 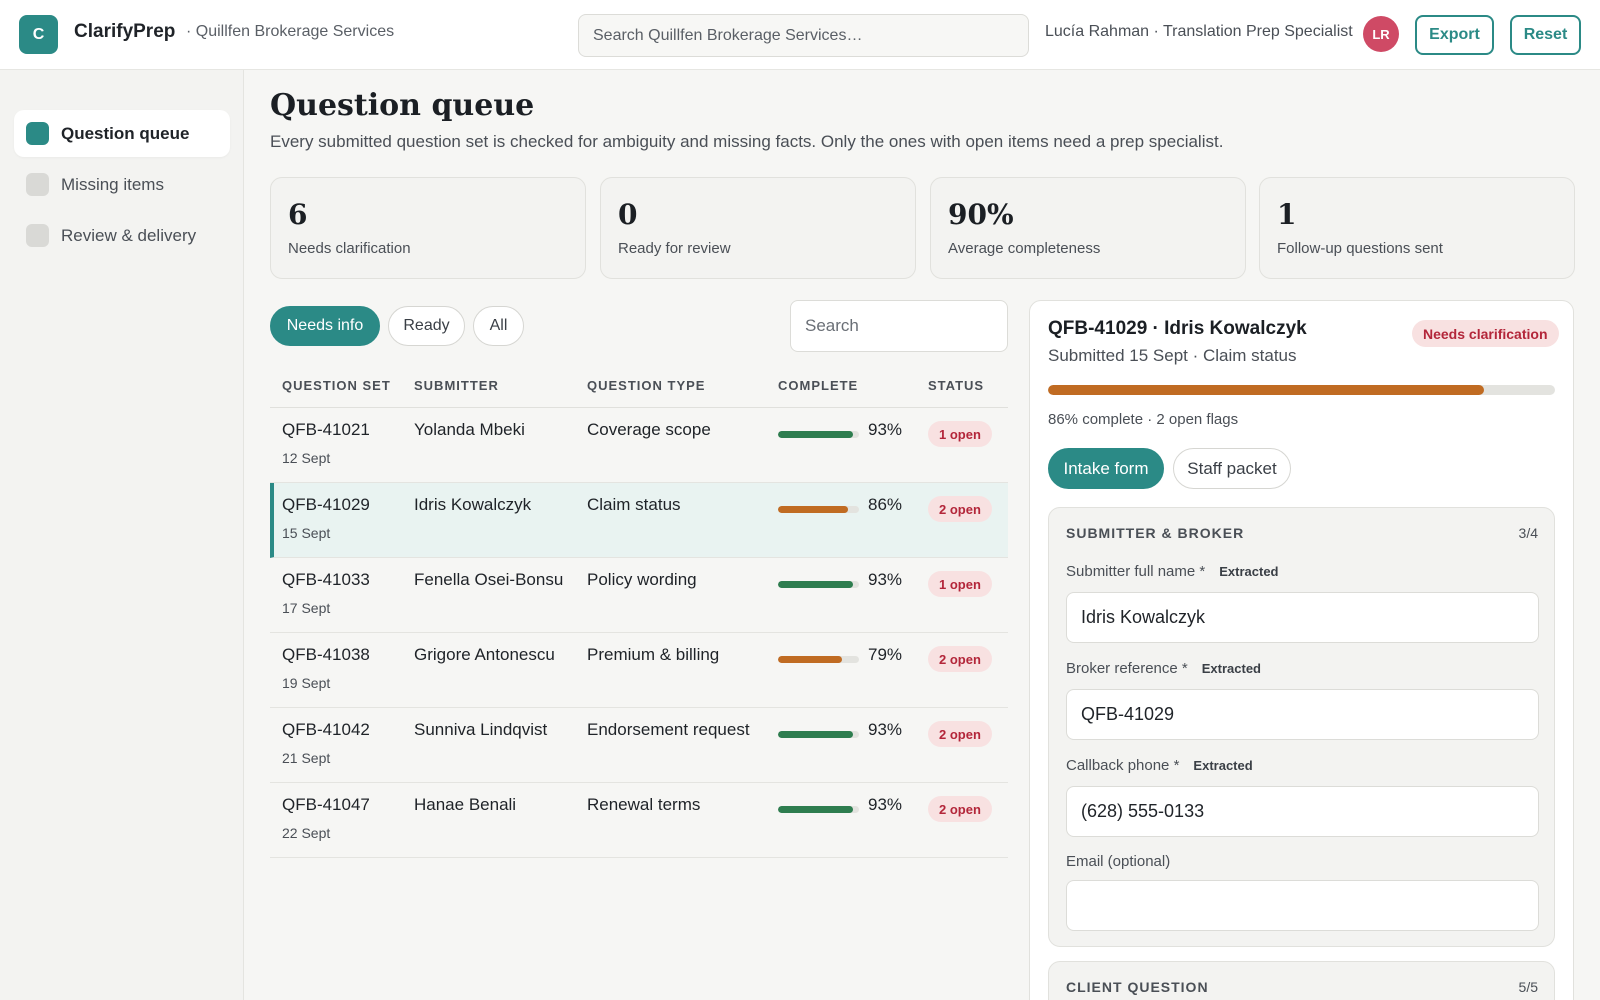 What do you see at coordinates (1024, 248) in the screenshot?
I see `stat-label: Average completeness` at bounding box center [1024, 248].